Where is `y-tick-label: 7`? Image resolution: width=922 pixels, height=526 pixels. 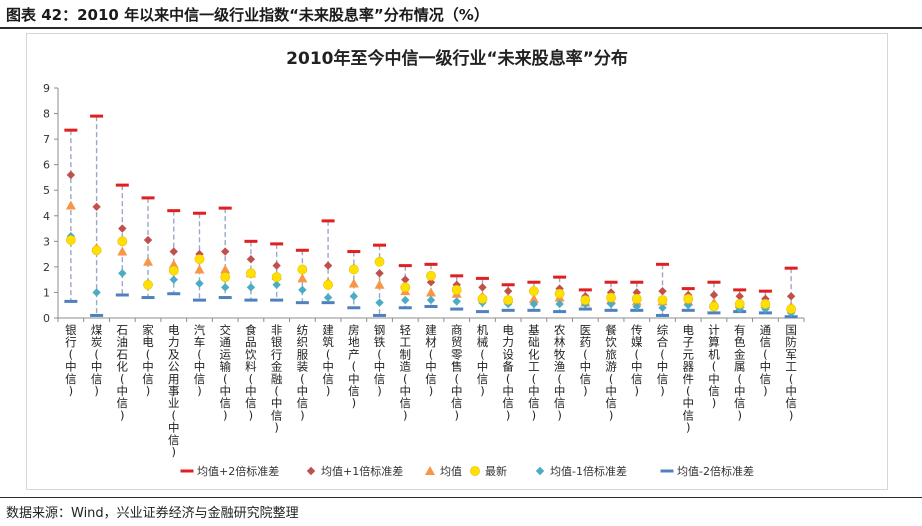
y-tick-label: 7 is located at coordinates (46, 139).